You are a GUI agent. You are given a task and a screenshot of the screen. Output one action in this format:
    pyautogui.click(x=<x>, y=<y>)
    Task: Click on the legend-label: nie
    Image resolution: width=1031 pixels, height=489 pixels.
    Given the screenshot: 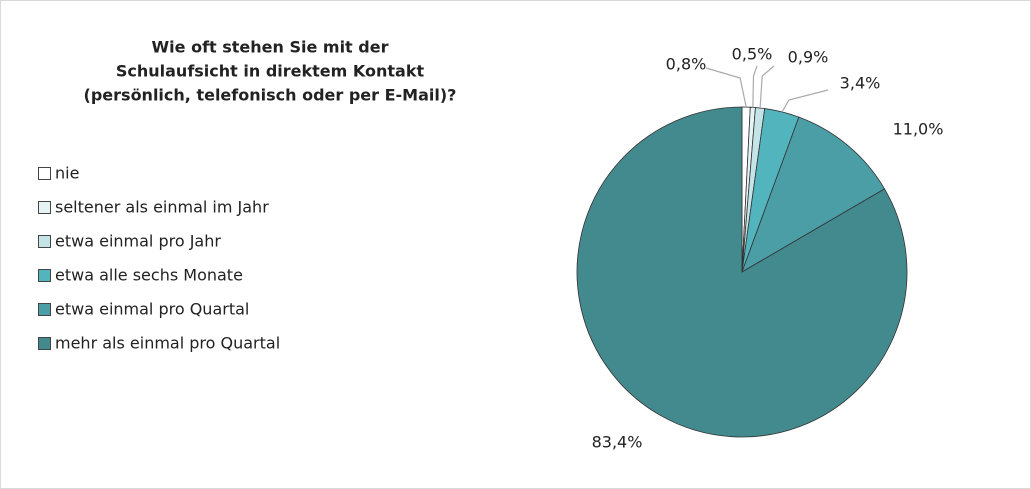 What is the action you would take?
    pyautogui.click(x=67, y=173)
    